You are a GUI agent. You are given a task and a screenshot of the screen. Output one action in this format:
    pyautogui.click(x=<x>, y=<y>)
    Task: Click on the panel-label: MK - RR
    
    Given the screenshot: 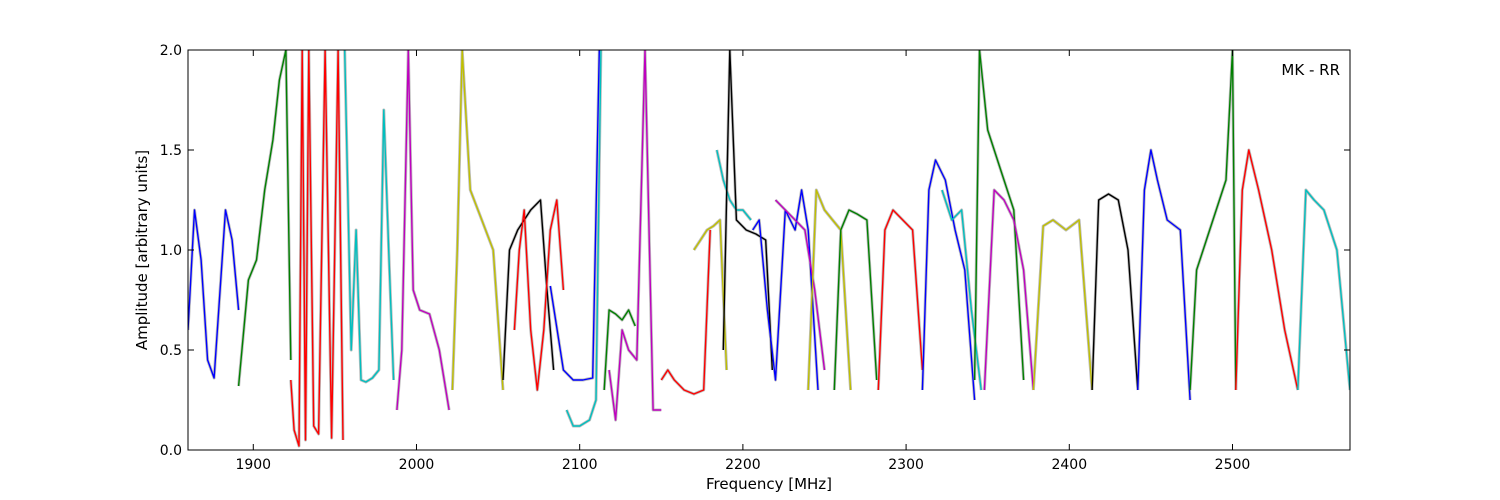 What is the action you would take?
    pyautogui.click(x=1310, y=70)
    